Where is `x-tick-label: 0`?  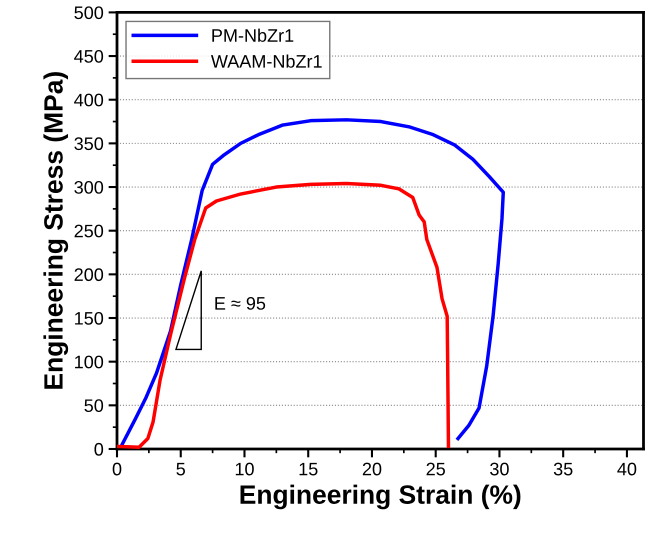 x-tick-label: 0 is located at coordinates (117, 469).